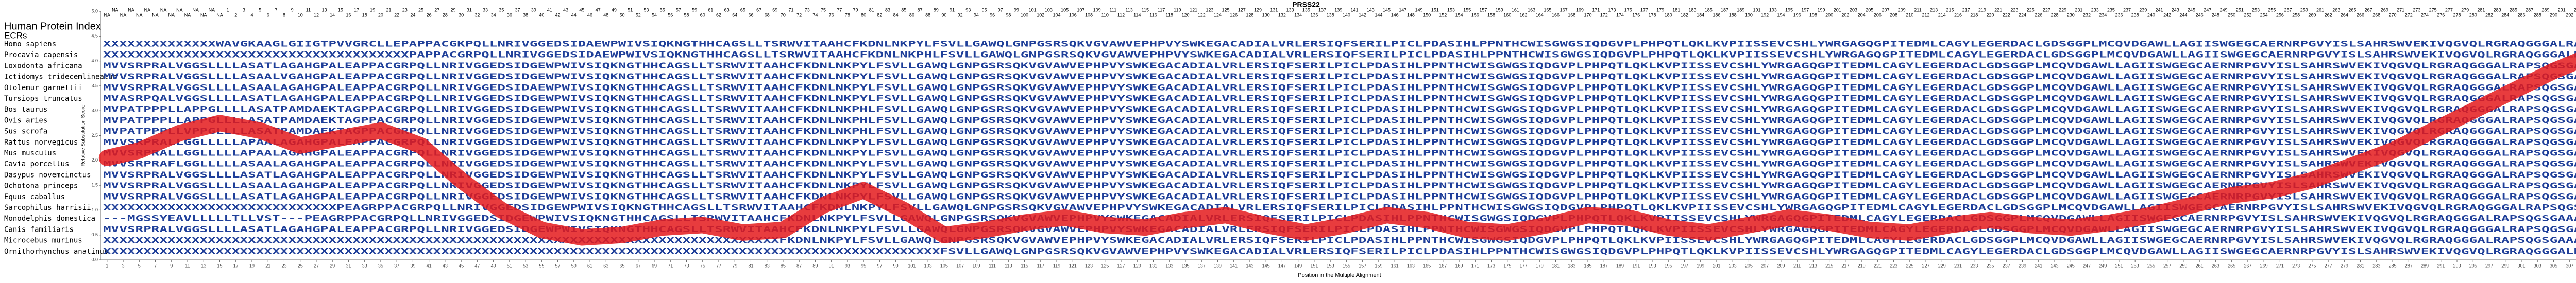 The height and width of the screenshot is (283, 2576). What do you see at coordinates (1636, 14) in the screenshot?
I see `protein-index: 176` at bounding box center [1636, 14].